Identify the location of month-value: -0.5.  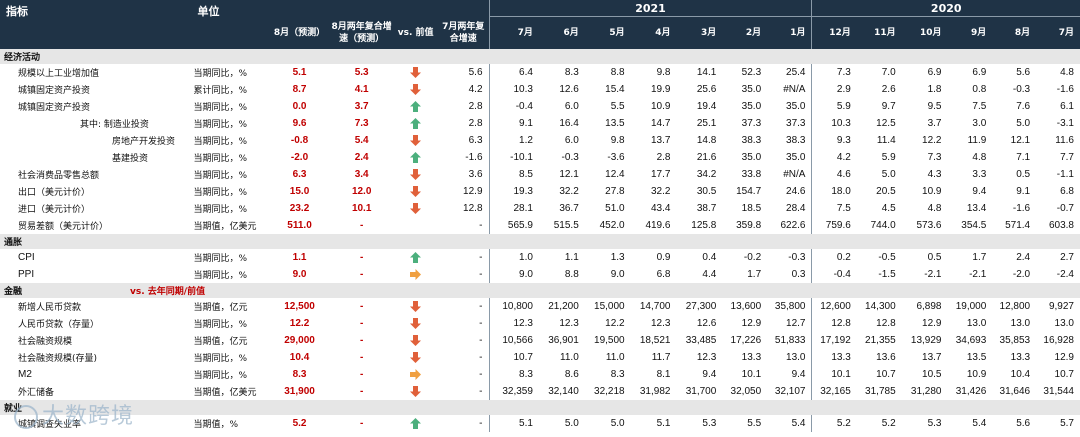
(887, 257).